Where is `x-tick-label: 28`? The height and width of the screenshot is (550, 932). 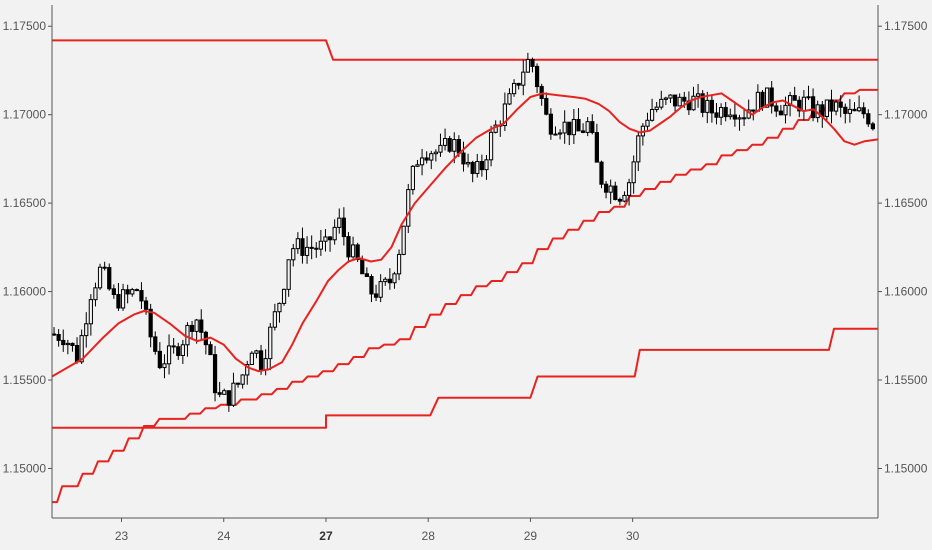 x-tick-label: 28 is located at coordinates (429, 536).